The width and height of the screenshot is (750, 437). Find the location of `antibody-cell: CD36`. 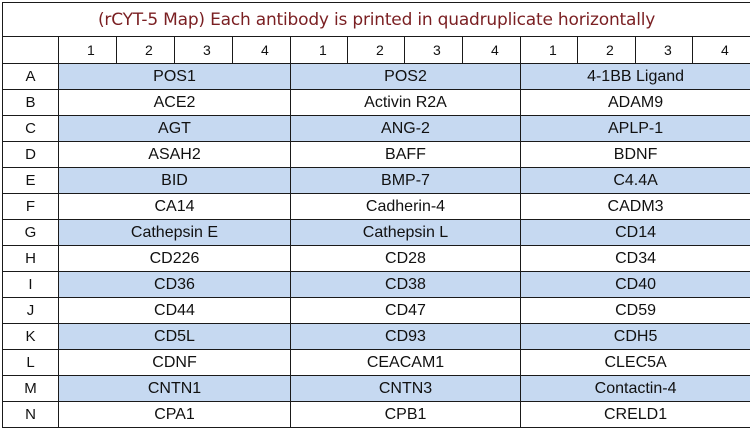

antibody-cell: CD36 is located at coordinates (174, 284).